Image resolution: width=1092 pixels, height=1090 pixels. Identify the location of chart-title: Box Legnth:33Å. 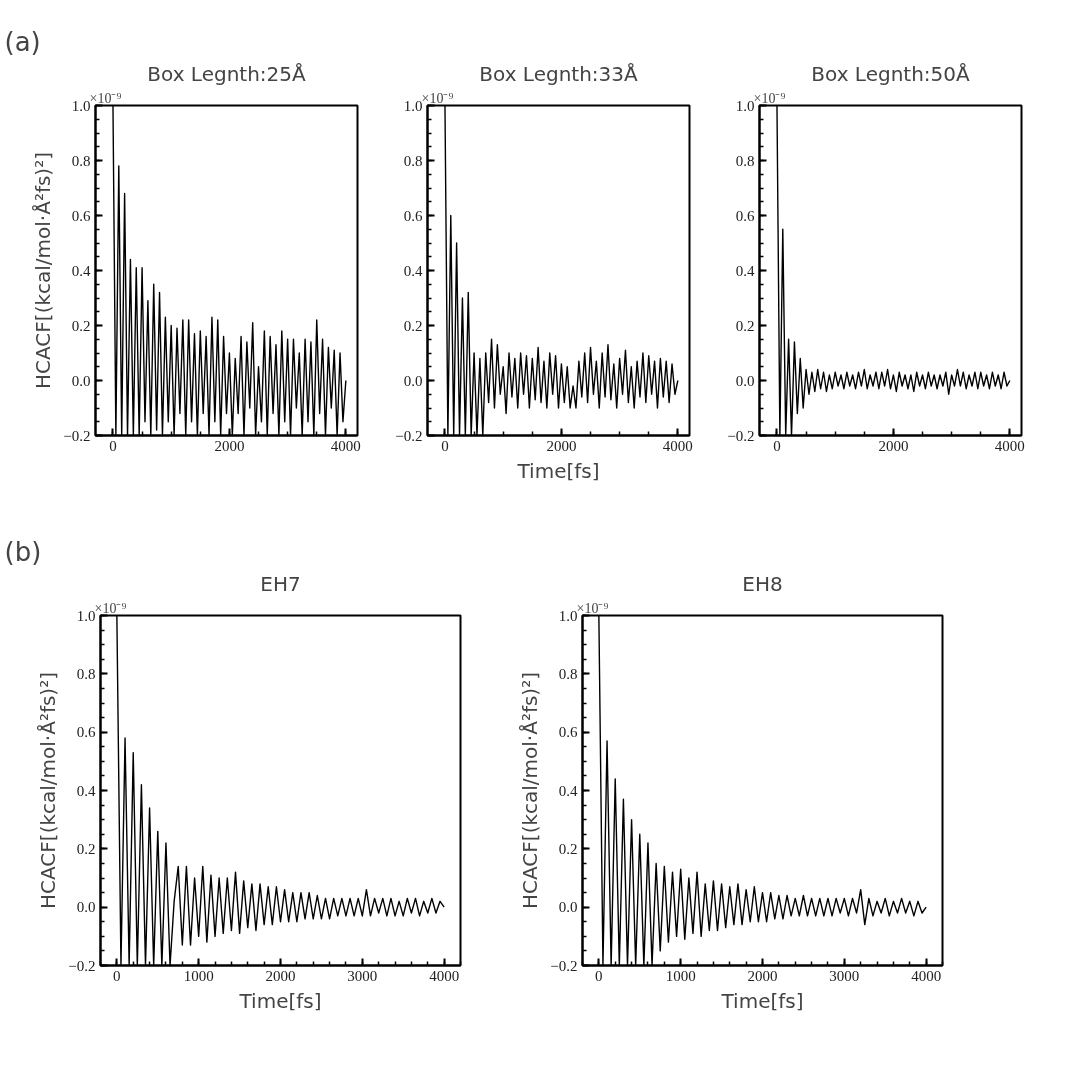
(559, 73).